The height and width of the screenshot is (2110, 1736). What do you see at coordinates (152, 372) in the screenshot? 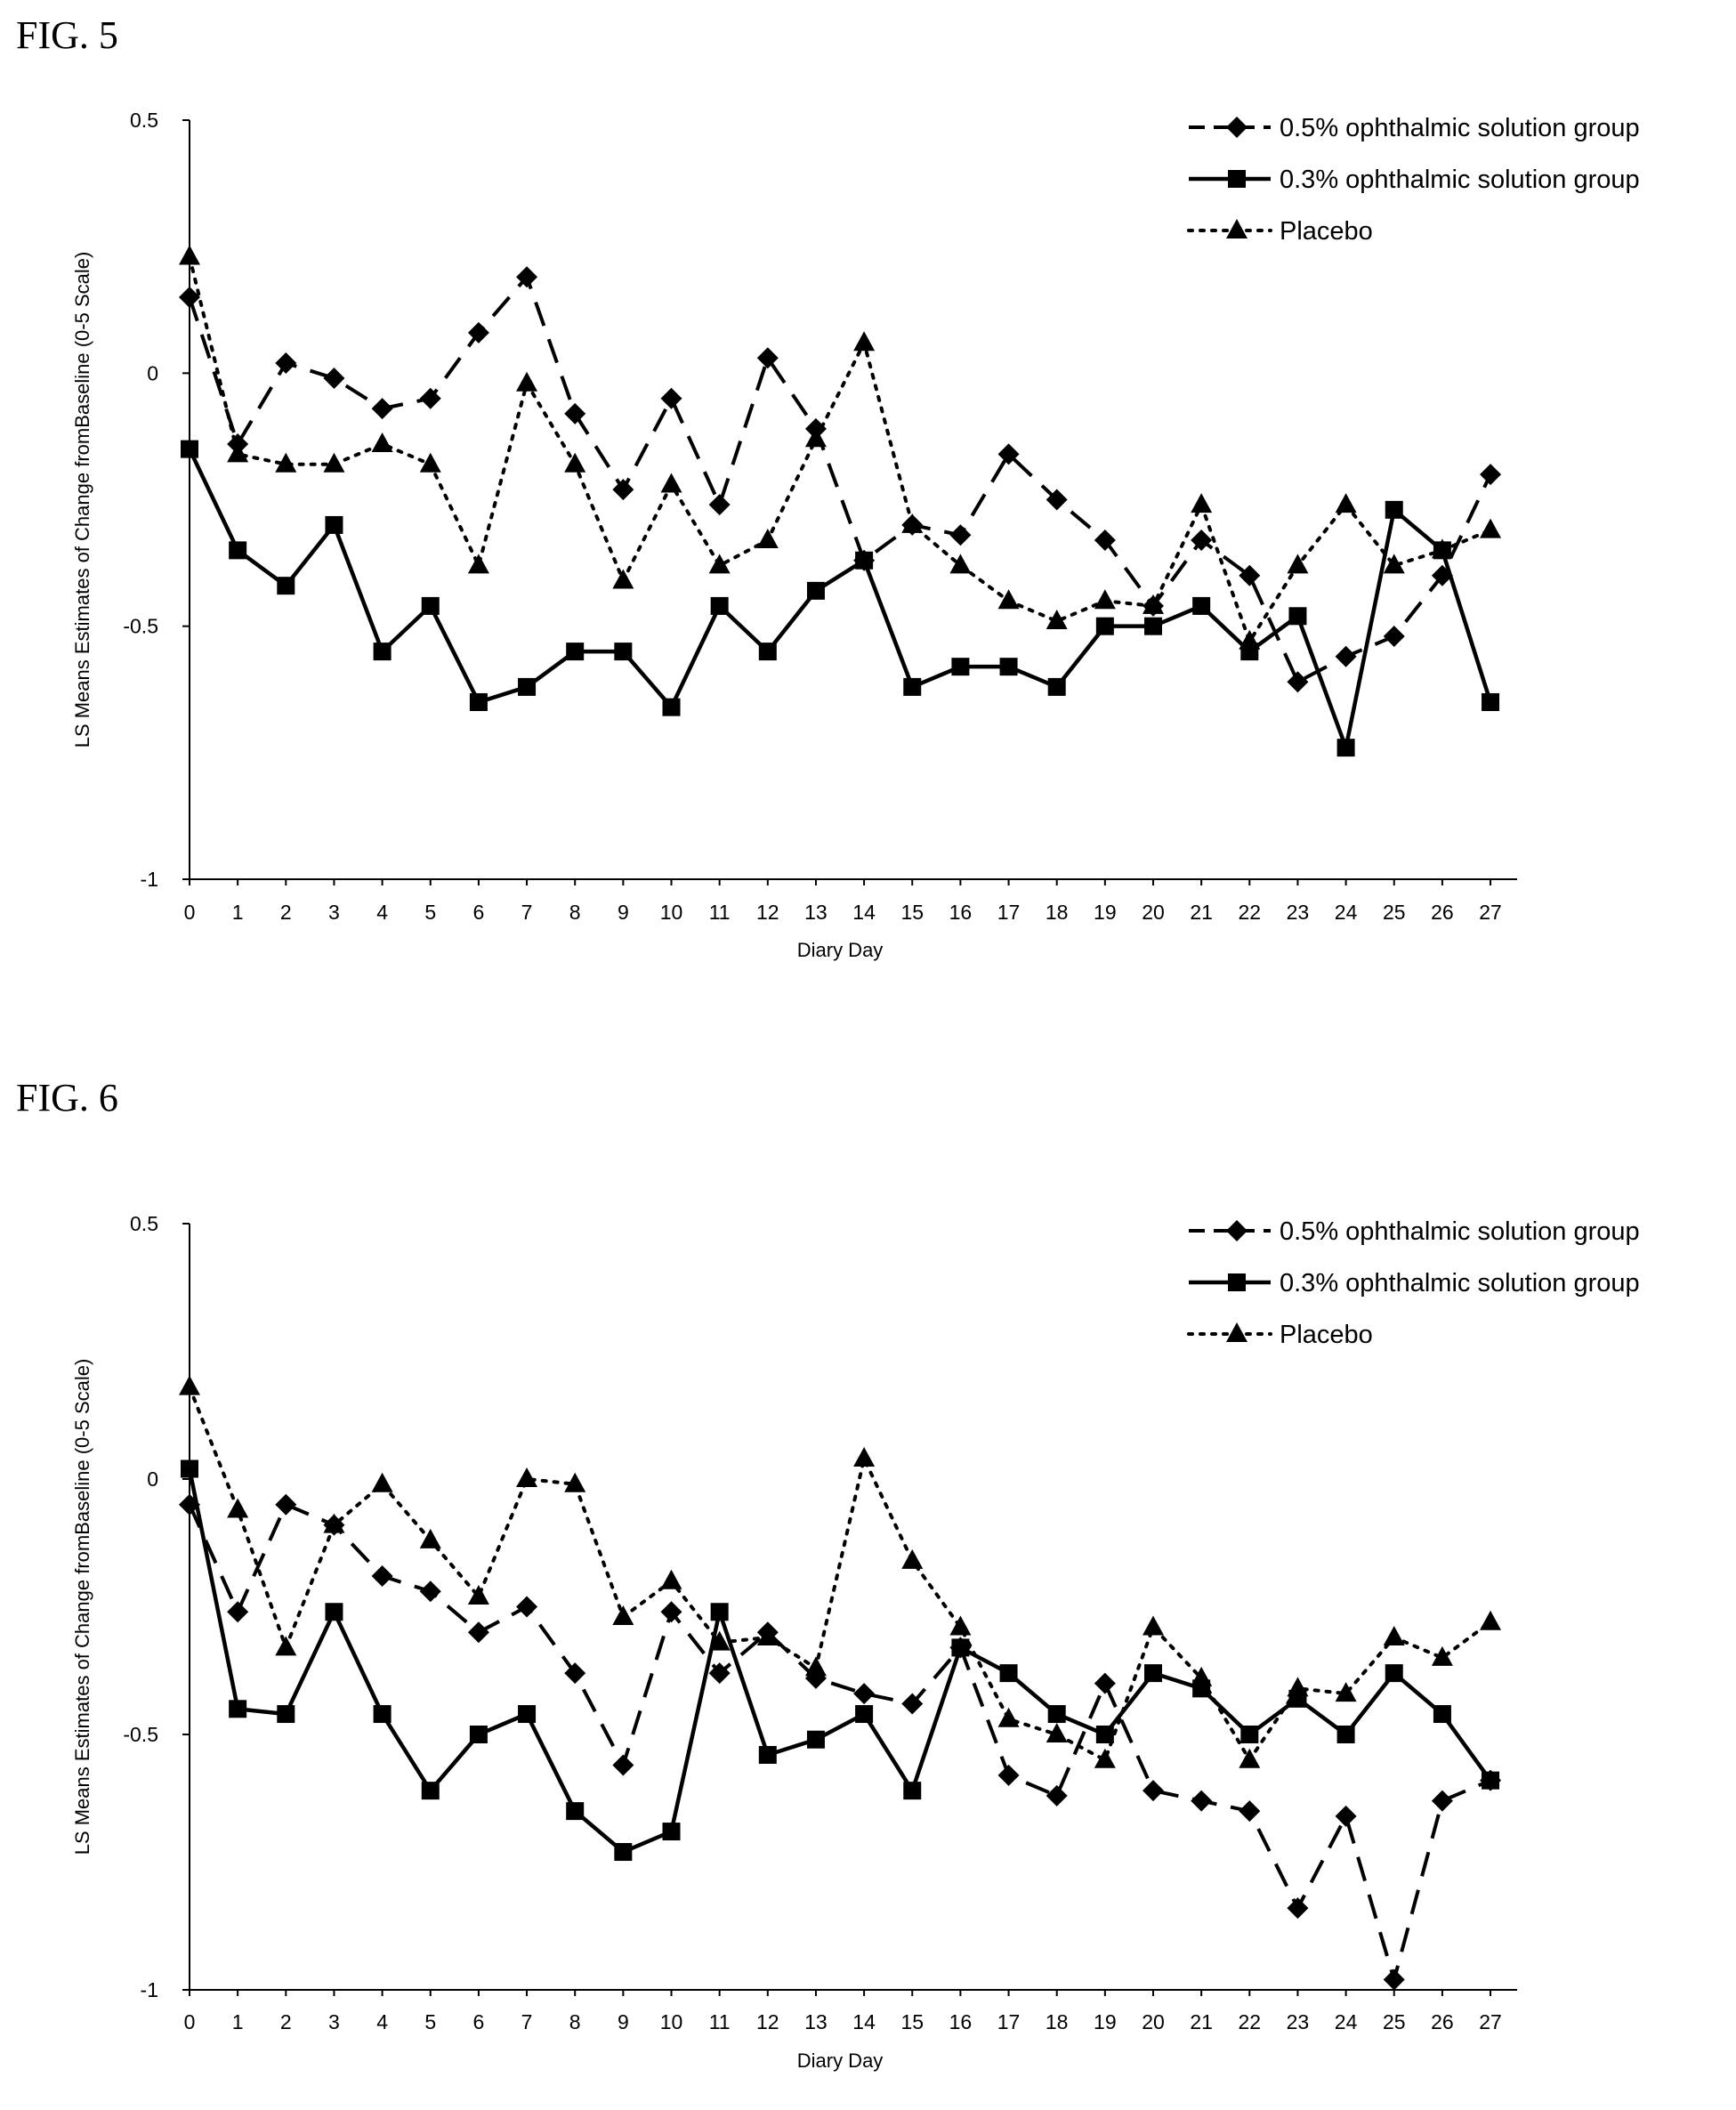
I see `fig5-y-tick-label: 0` at bounding box center [152, 372].